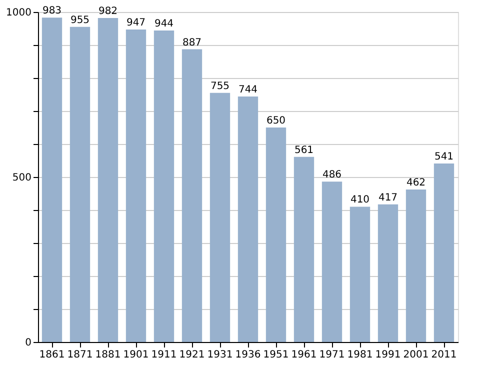 The image size is (488, 373). I want to click on data-label: 486, so click(332, 175).